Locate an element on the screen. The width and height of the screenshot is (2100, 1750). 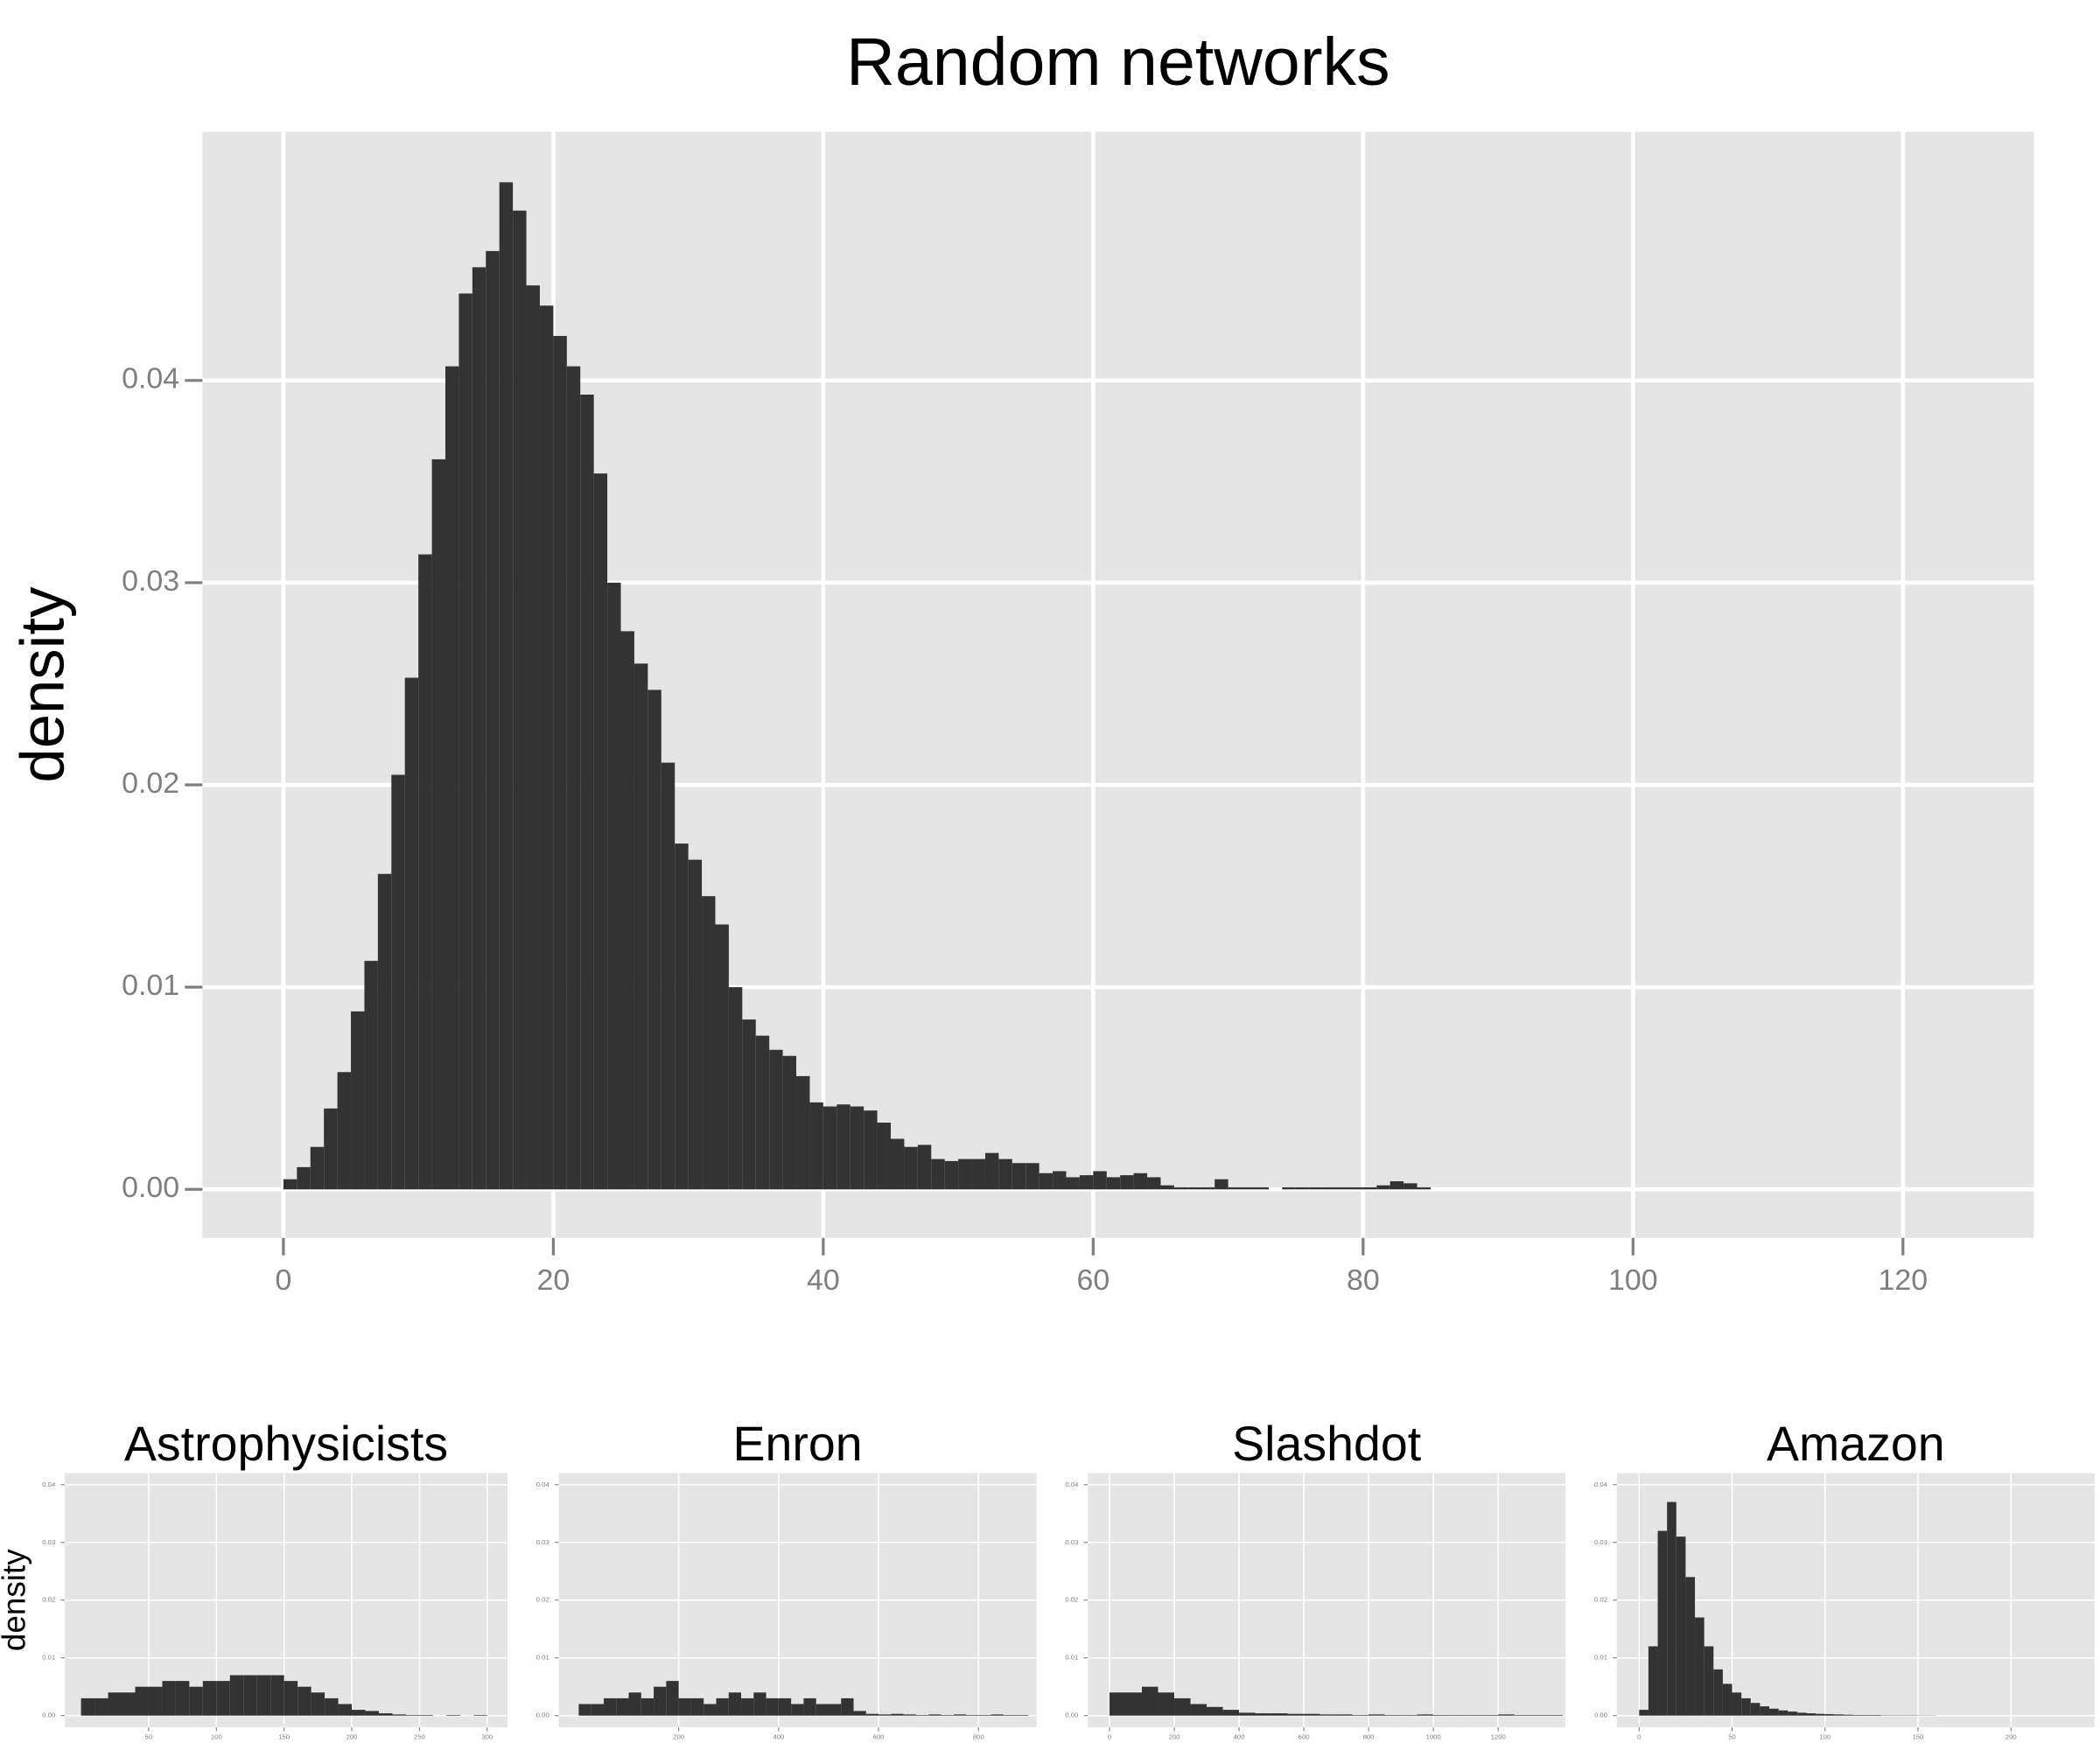
x-tick-label: 50 is located at coordinates (1732, 1736).